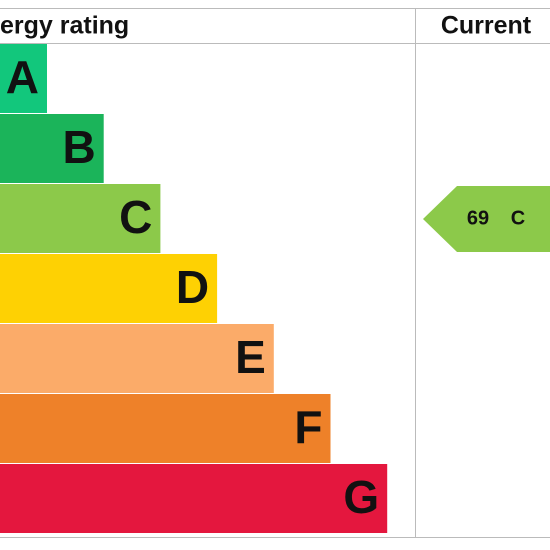 This screenshot has width=550, height=550. Describe the element at coordinates (135, 217) in the screenshot. I see `band-letter: C` at that location.